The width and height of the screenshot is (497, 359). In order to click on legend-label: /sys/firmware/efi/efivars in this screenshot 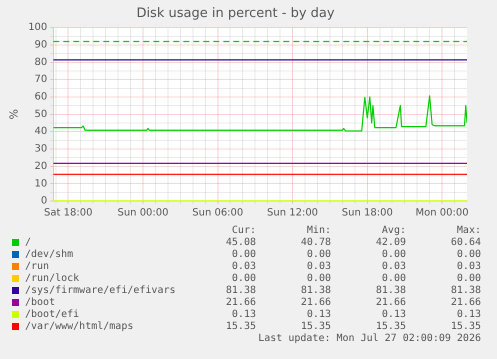, I will do `click(101, 290)`.